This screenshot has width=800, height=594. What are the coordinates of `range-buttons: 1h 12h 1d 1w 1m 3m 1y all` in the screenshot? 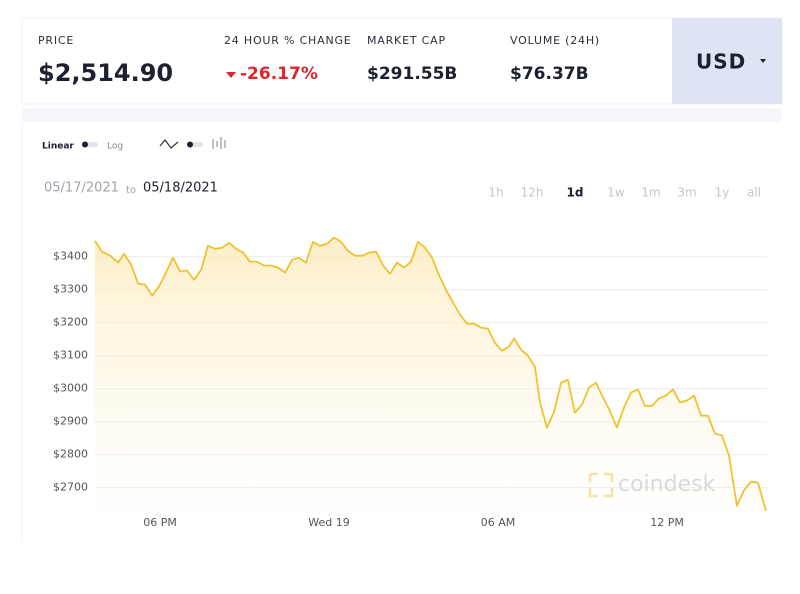 It's located at (624, 193).